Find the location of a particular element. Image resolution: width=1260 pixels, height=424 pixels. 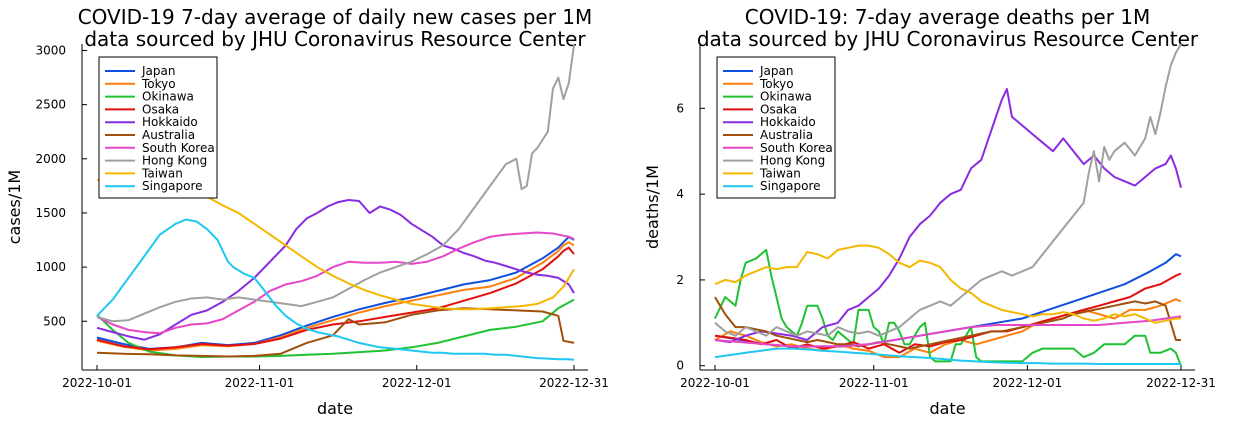

y-axis-label: deaths/1M is located at coordinates (652, 207).